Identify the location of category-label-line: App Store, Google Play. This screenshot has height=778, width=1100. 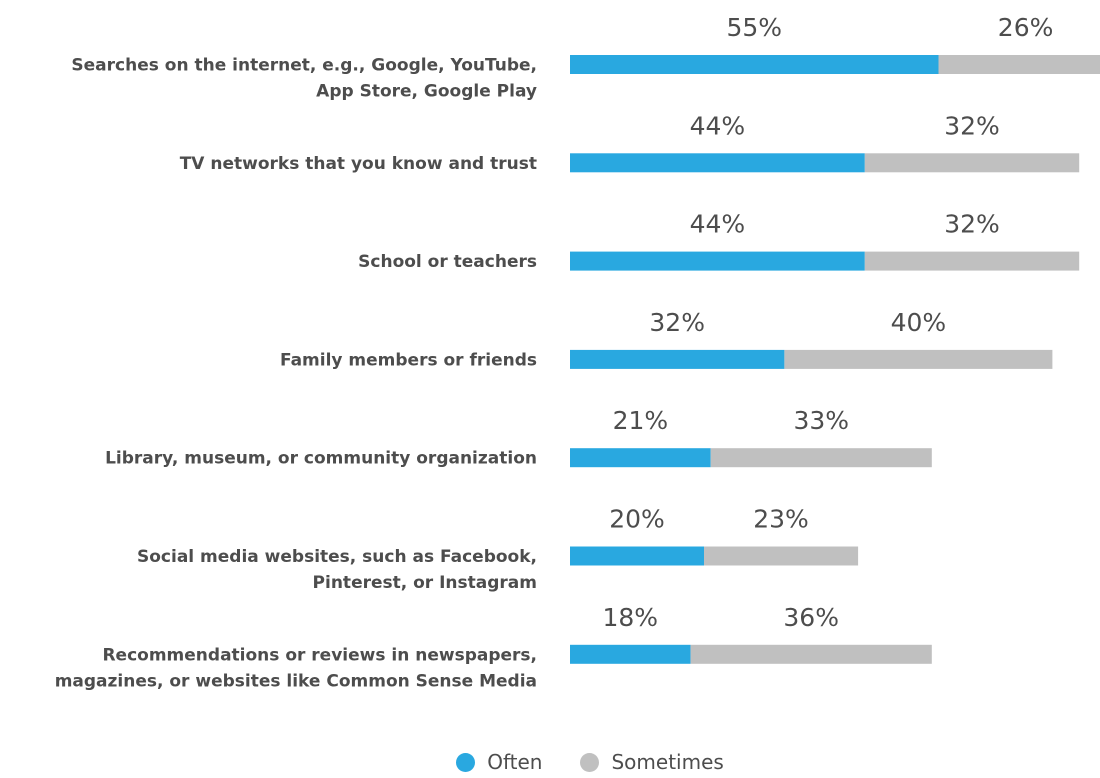
(426, 92).